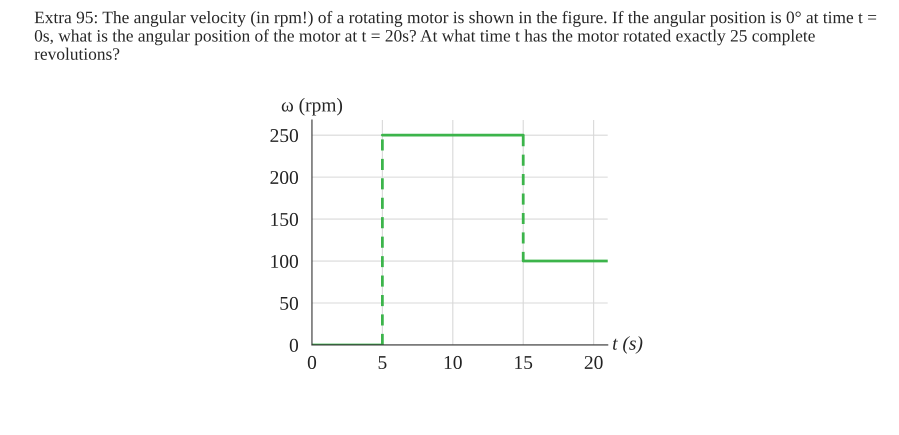  I want to click on x-axis-title: t (s), so click(627, 345).